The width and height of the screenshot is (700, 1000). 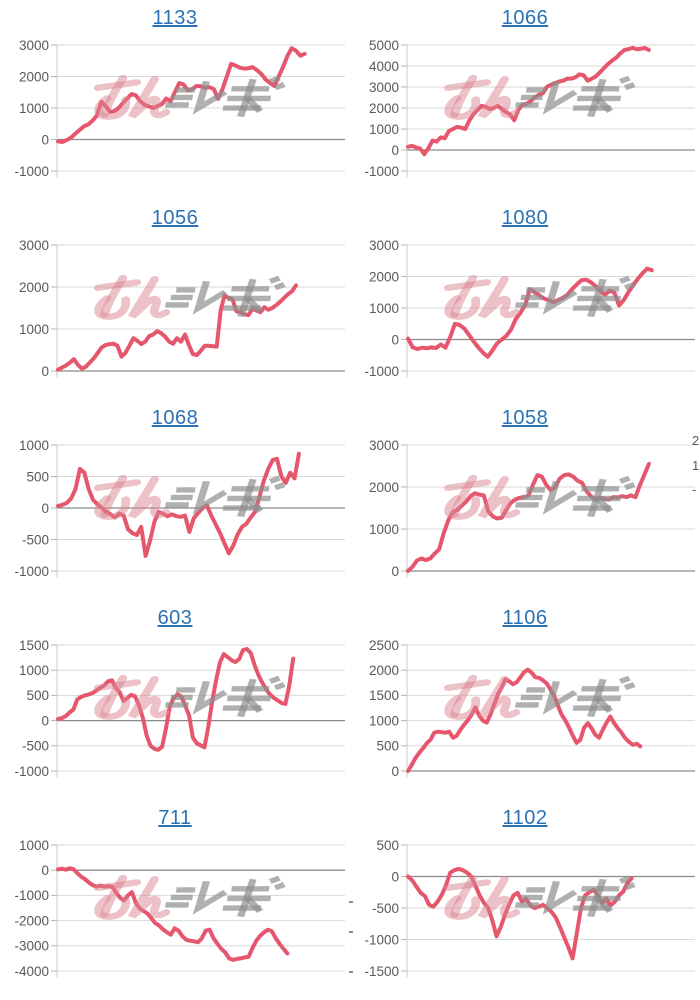 I want to click on chart-title-row: 1058, so click(x=525, y=418).